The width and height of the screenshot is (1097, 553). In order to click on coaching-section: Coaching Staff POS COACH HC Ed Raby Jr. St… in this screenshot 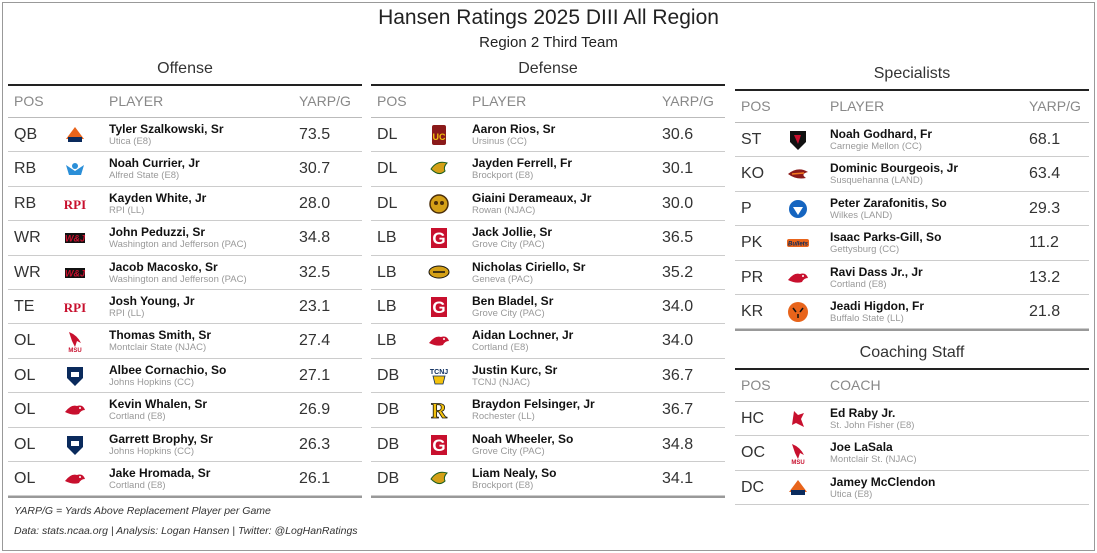, I will do `click(912, 424)`.